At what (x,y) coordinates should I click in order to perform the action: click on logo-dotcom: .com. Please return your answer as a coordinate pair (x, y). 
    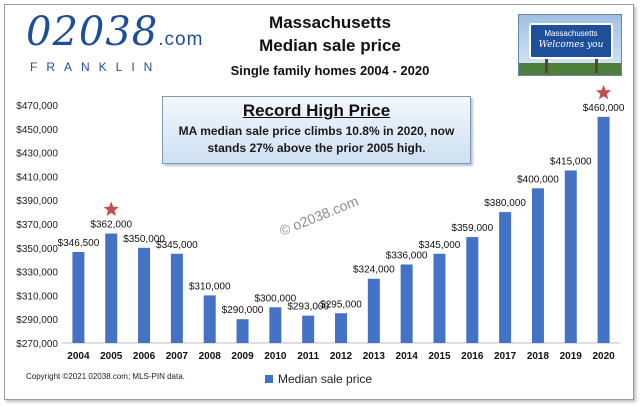
    Looking at the image, I should click on (181, 39).